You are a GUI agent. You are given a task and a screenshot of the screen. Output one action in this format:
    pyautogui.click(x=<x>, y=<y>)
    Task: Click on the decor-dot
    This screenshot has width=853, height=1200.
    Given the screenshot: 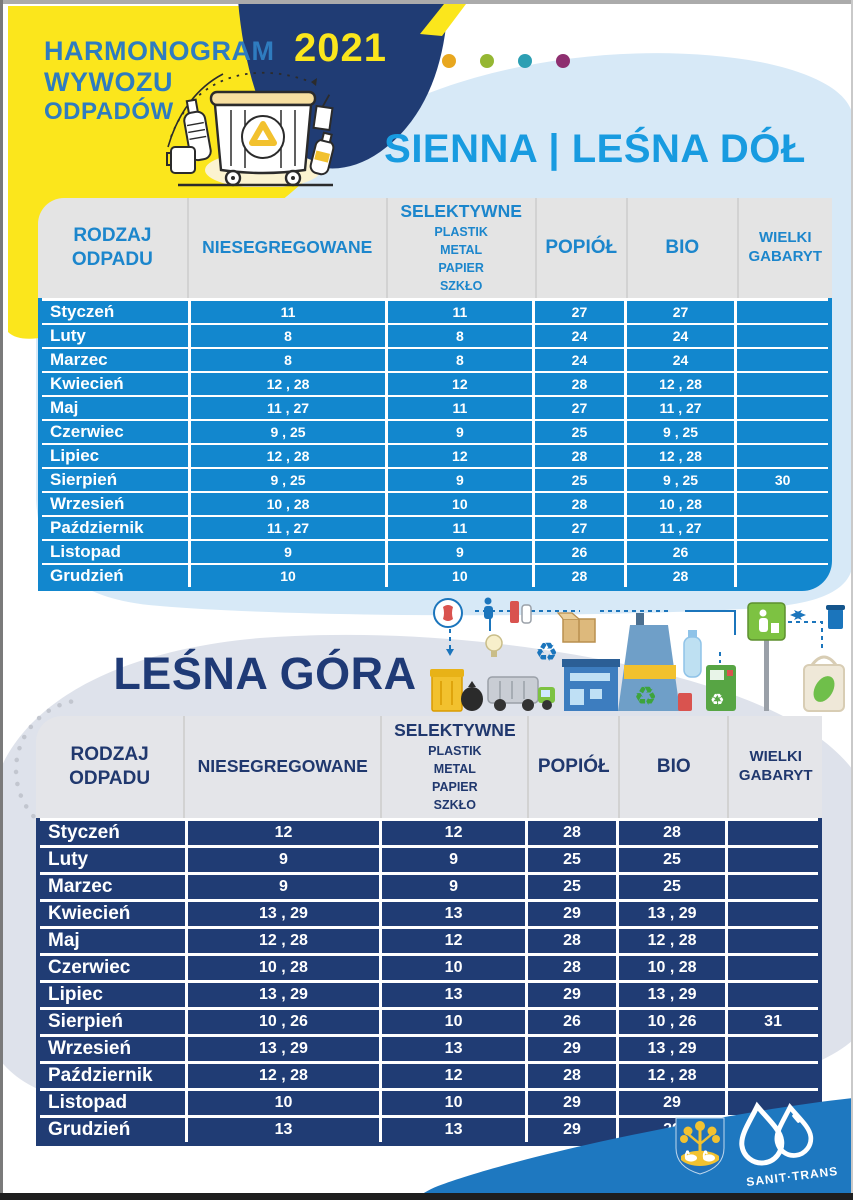 What is the action you would take?
    pyautogui.click(x=487, y=61)
    